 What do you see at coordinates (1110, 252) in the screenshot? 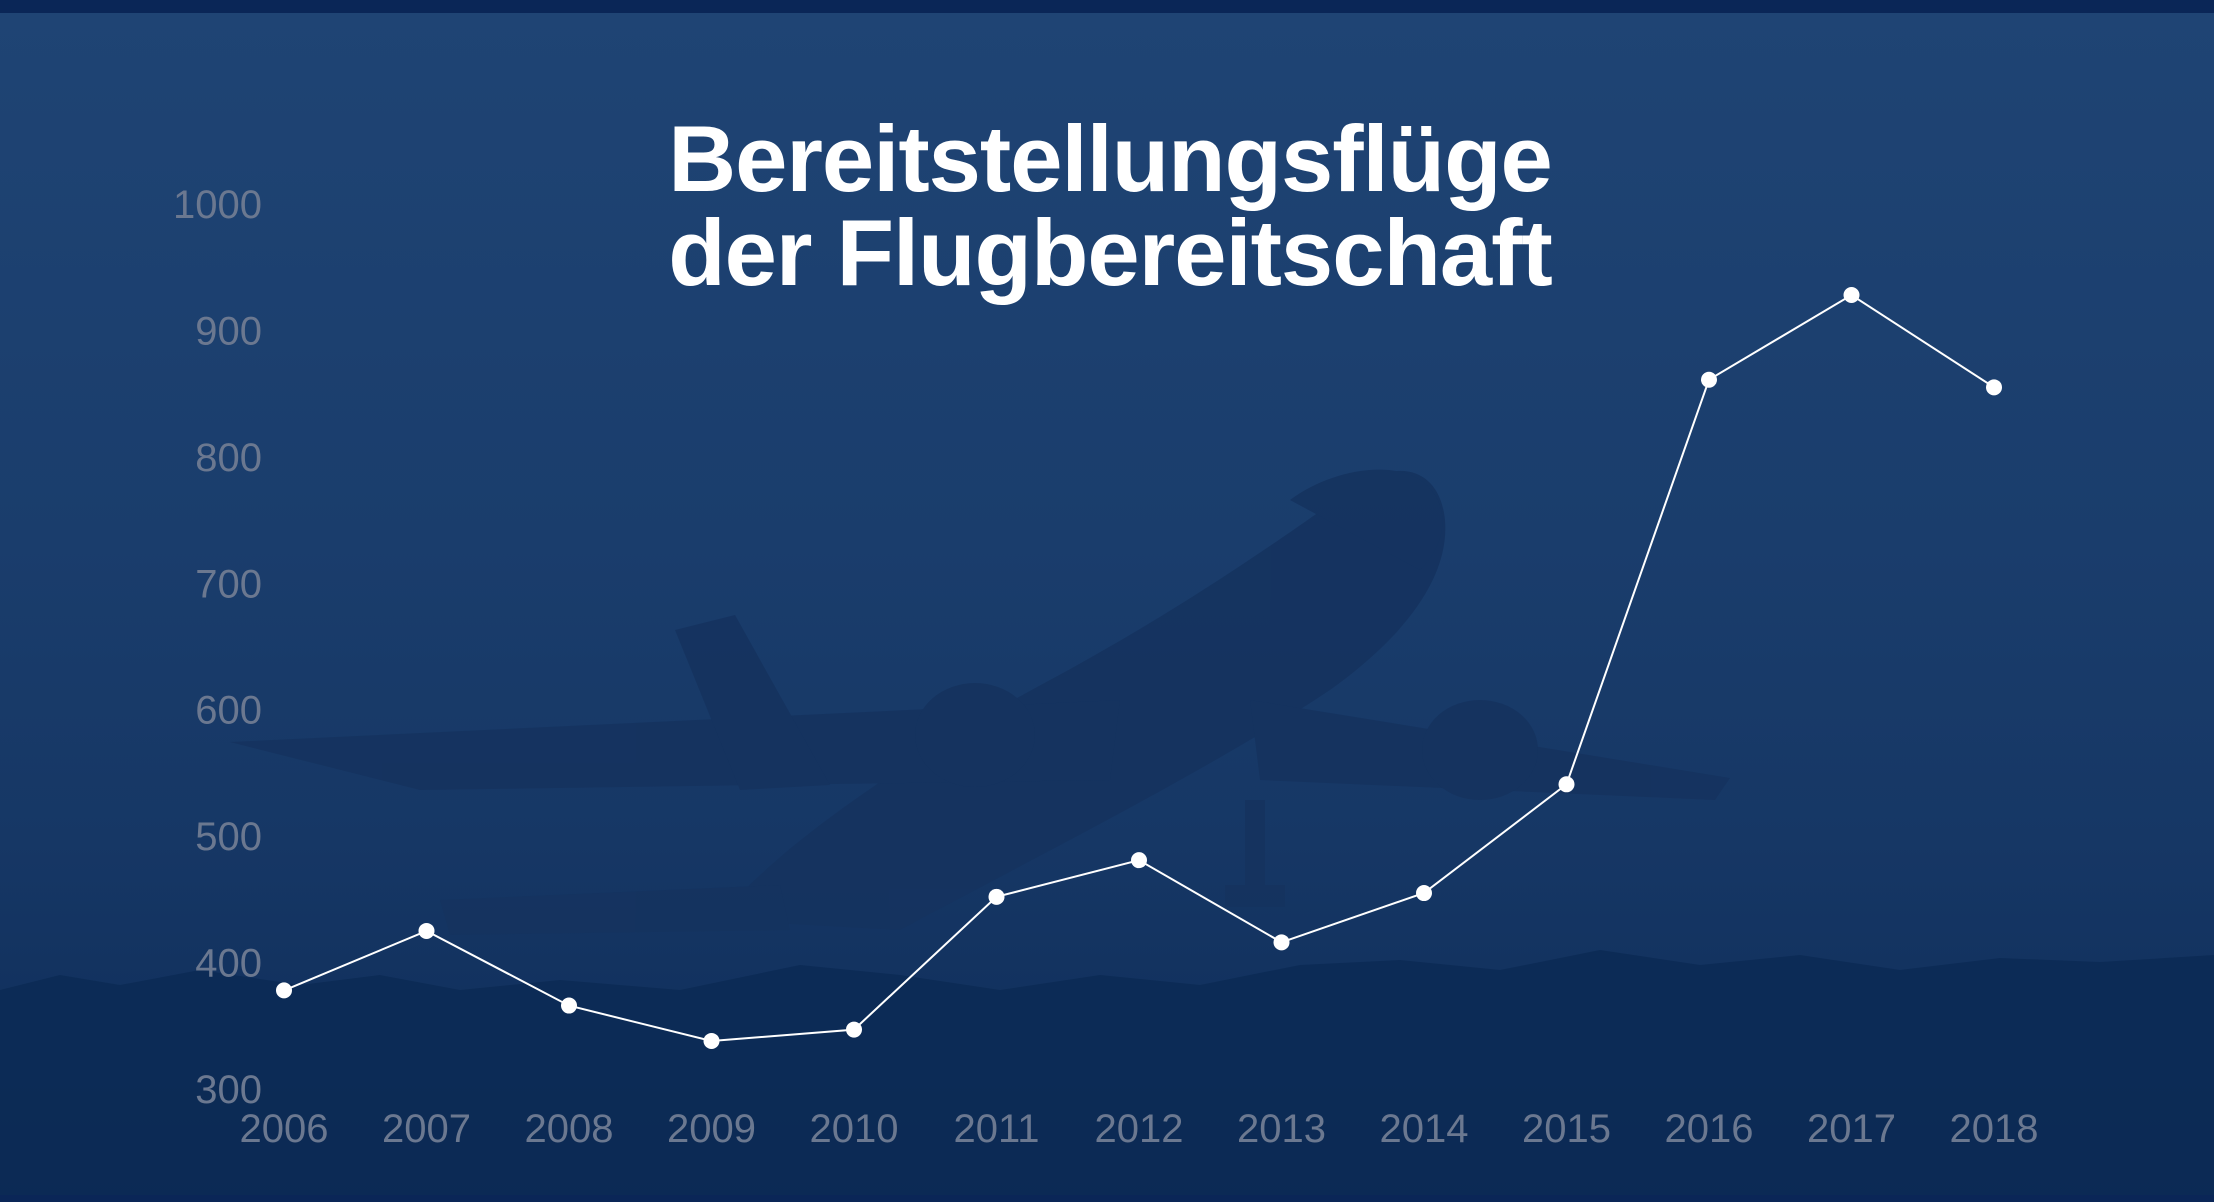
I see `chart-title-line-2: der Flugbereitschaft` at bounding box center [1110, 252].